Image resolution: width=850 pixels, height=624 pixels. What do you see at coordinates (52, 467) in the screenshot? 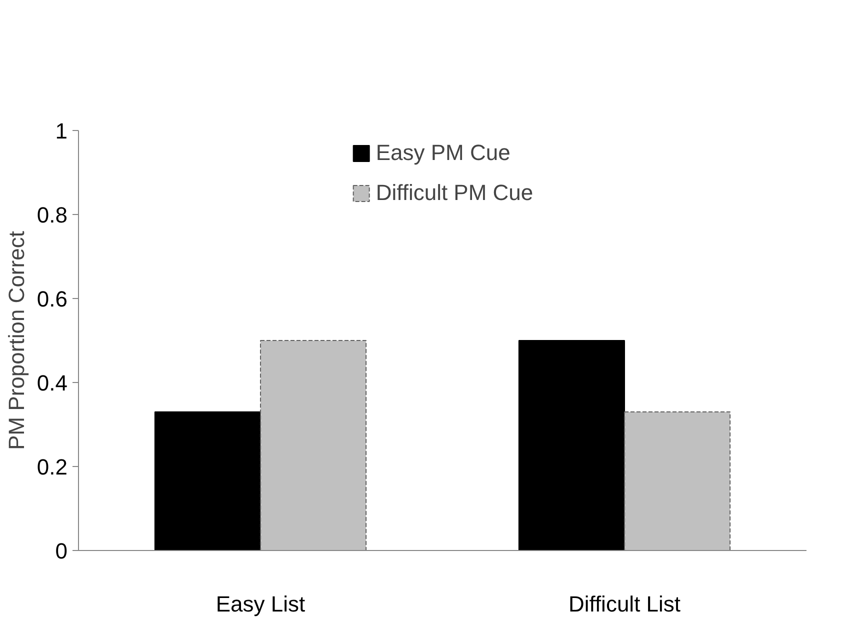
I see `y-tick-label: 0.2` at bounding box center [52, 467].